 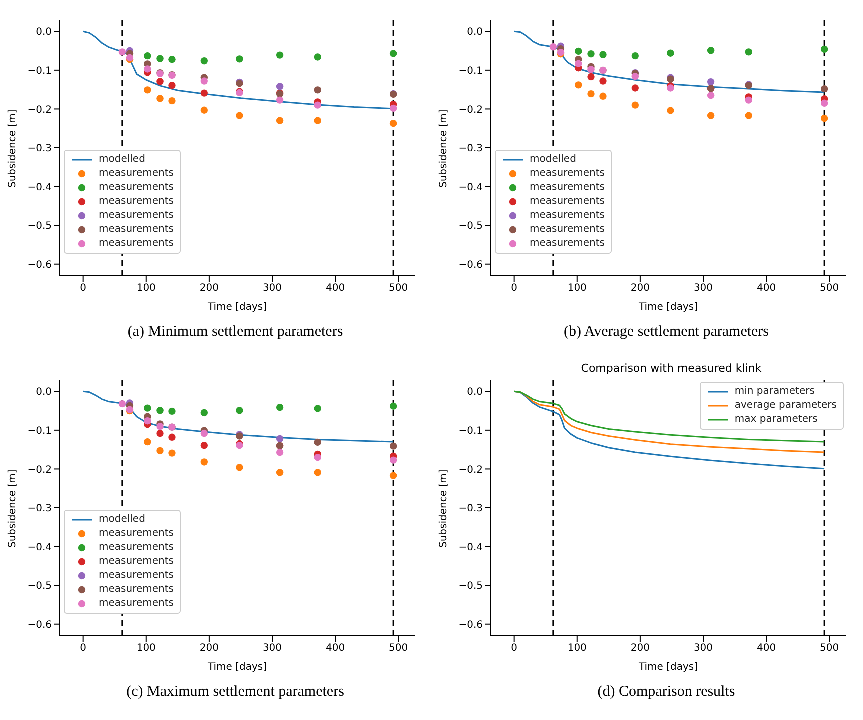 What do you see at coordinates (671, 369) in the screenshot?
I see `chart-title: Comparison with measured klink` at bounding box center [671, 369].